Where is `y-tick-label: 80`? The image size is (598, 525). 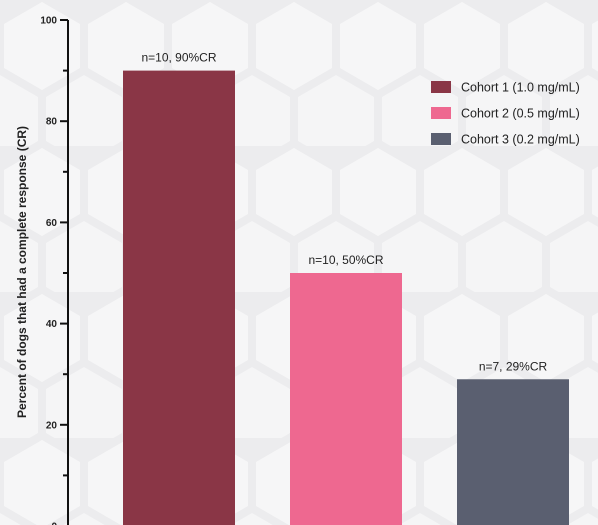 y-tick-label: 80 is located at coordinates (52, 122).